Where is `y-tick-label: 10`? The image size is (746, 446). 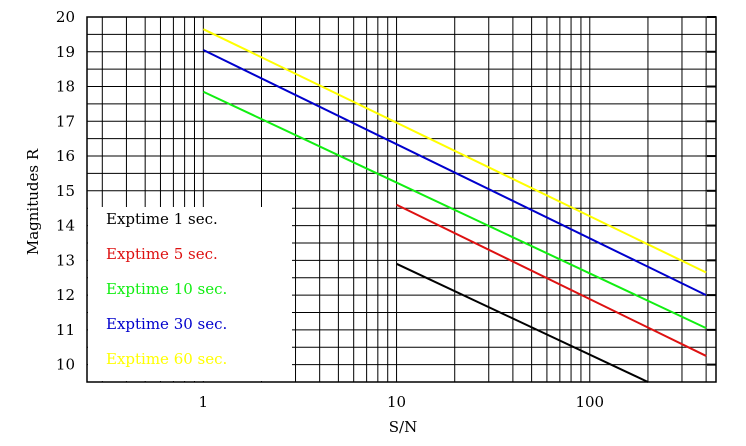
y-tick-label: 10 is located at coordinates (65, 365).